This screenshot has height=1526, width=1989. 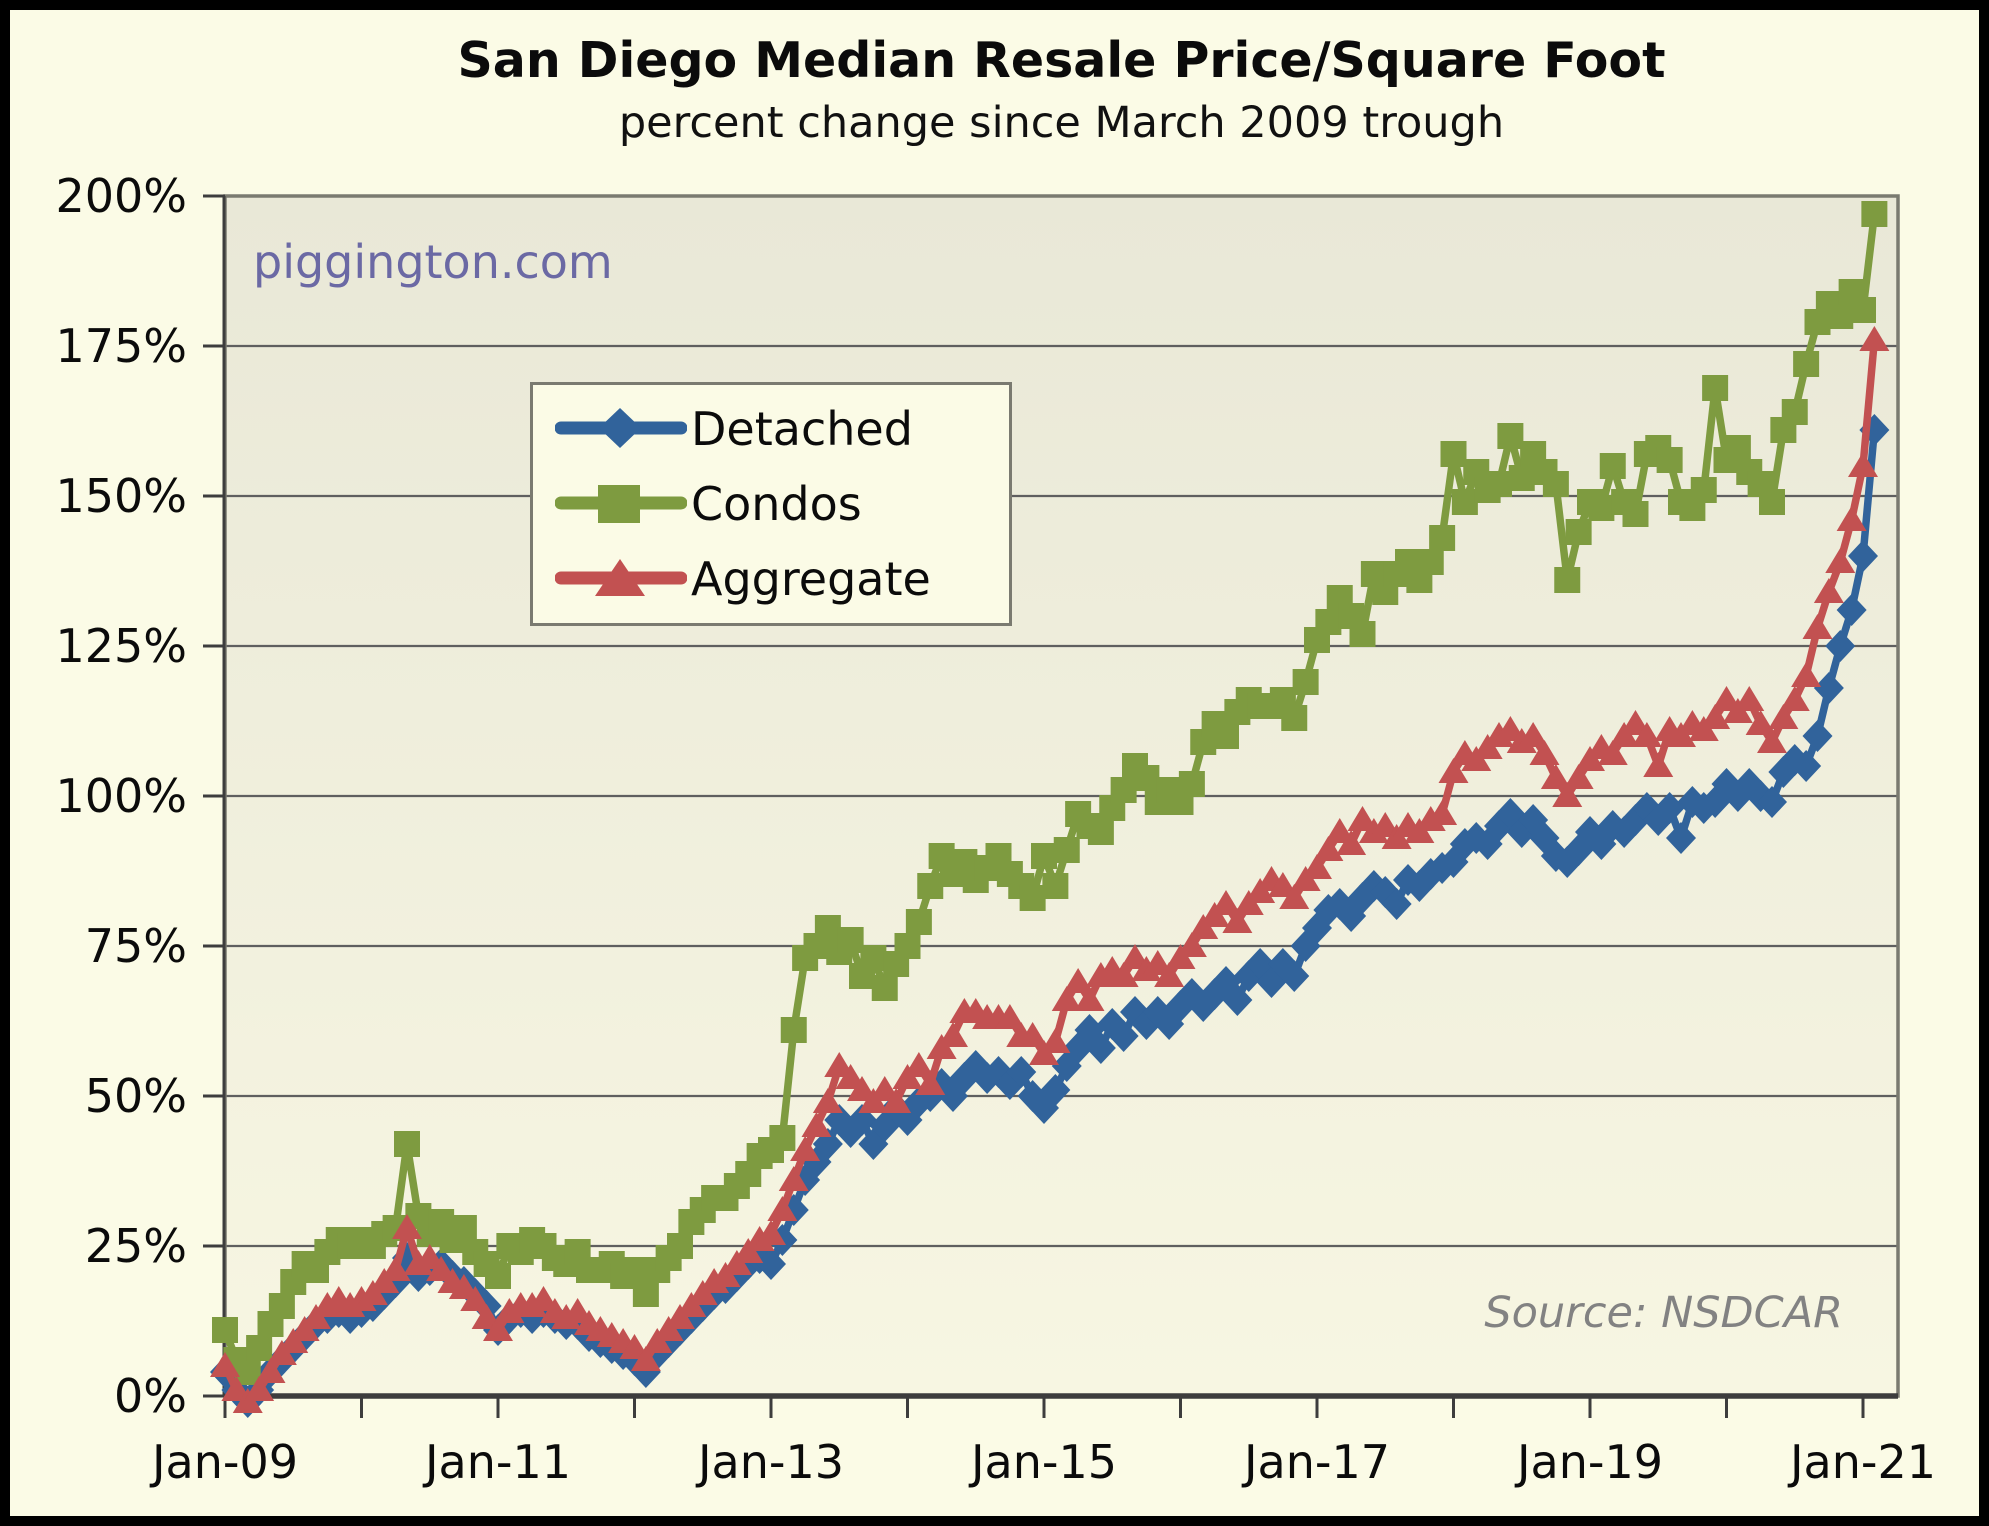 What do you see at coordinates (621, 578) in the screenshot?
I see `legend-triangle-icon` at bounding box center [621, 578].